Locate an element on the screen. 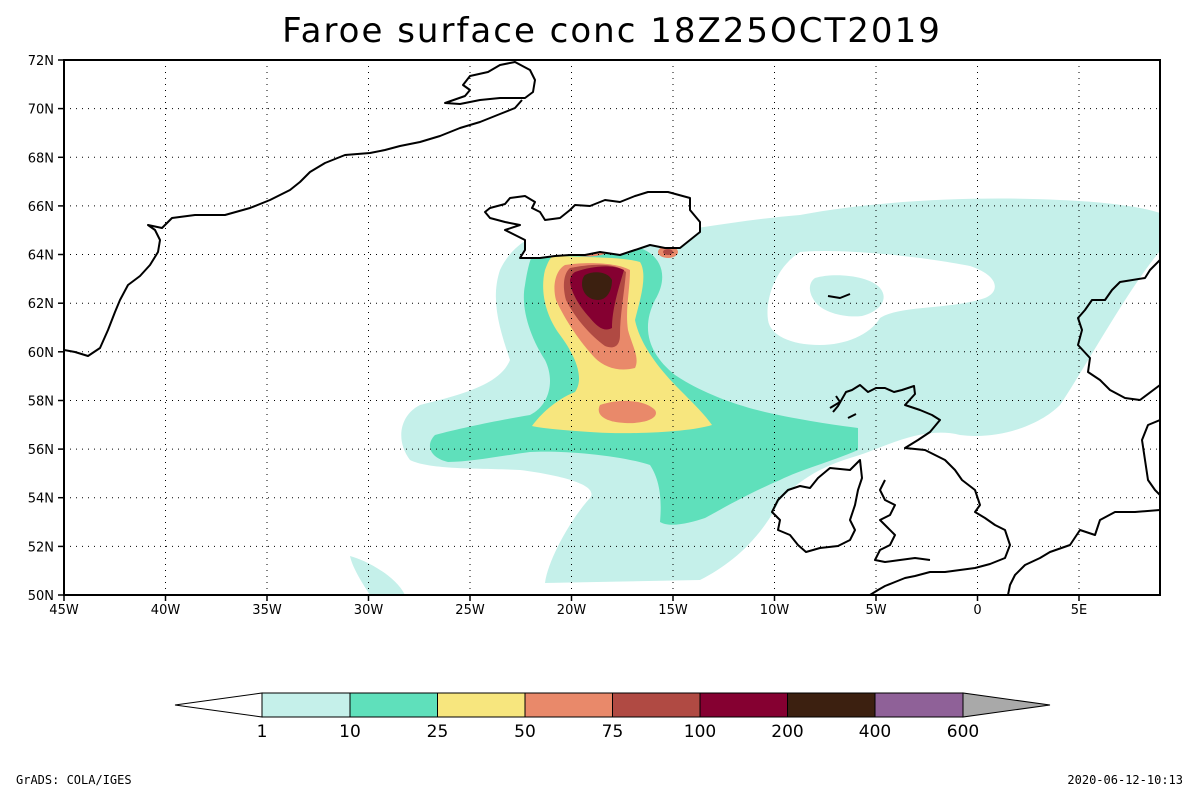  colorbar-label: 75 is located at coordinates (613, 732).